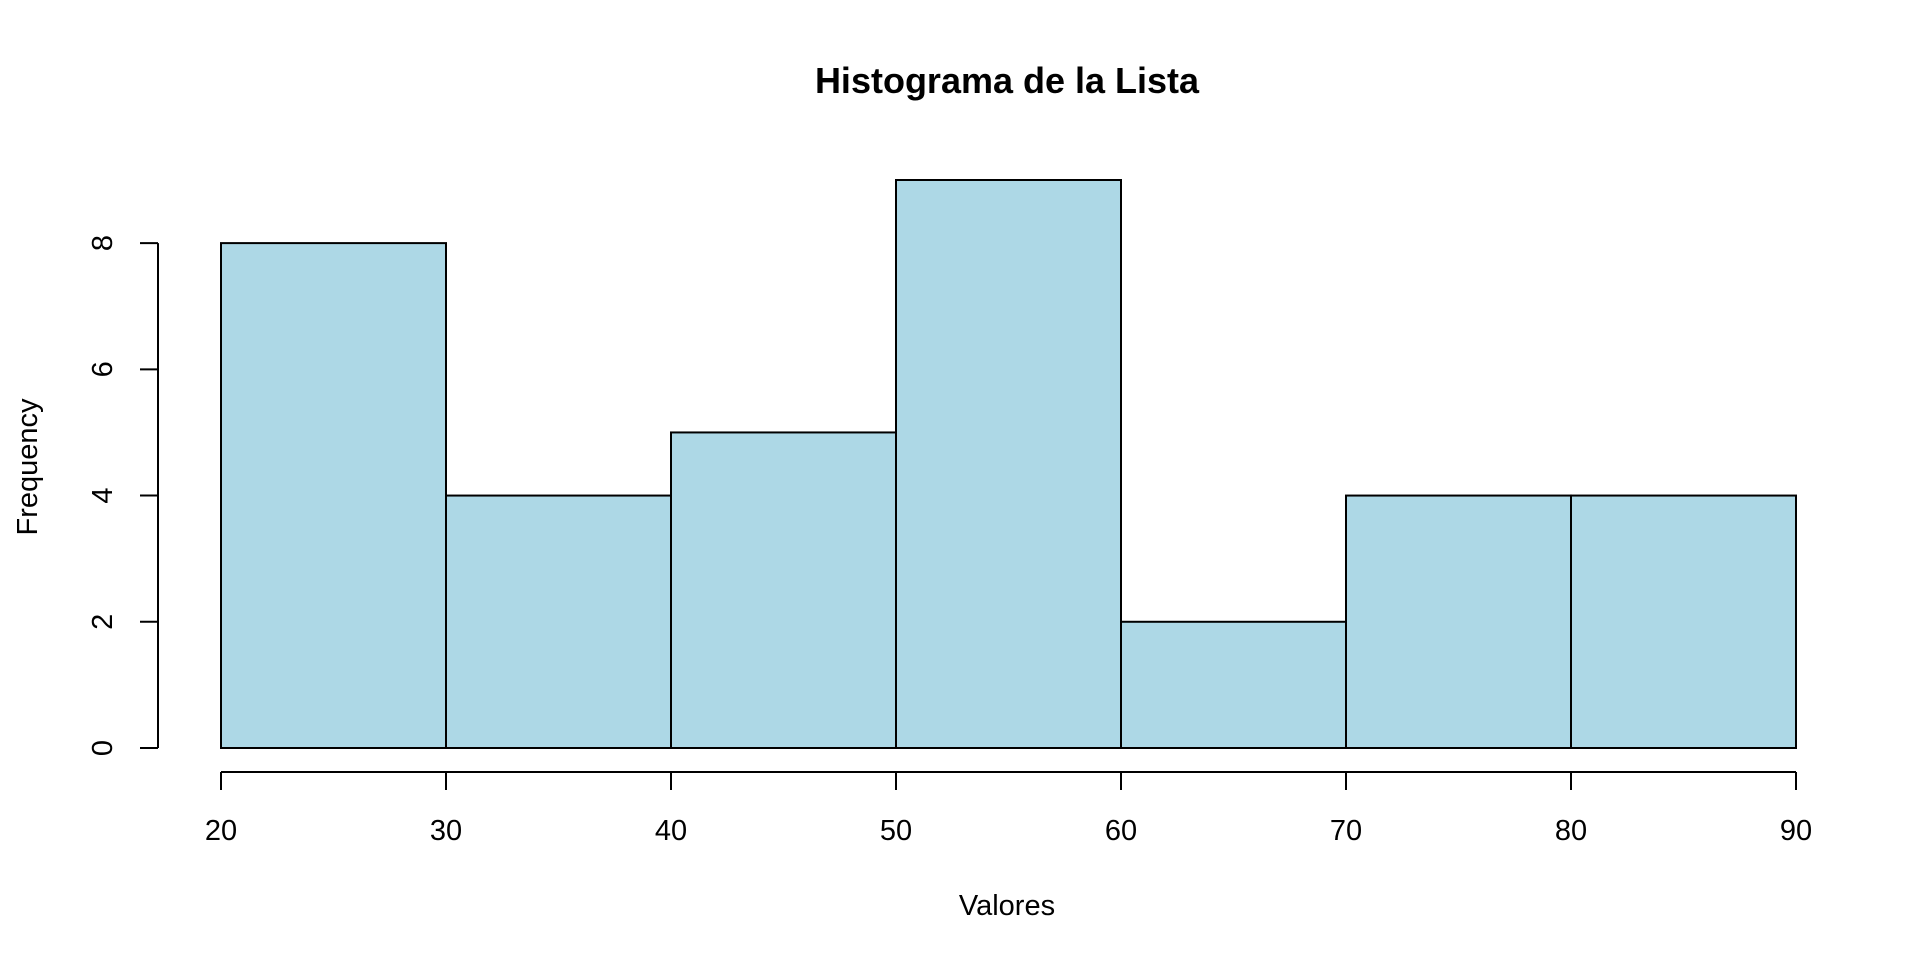 The image size is (1920, 960). I want to click on x-tick-label: 80, so click(1571, 831).